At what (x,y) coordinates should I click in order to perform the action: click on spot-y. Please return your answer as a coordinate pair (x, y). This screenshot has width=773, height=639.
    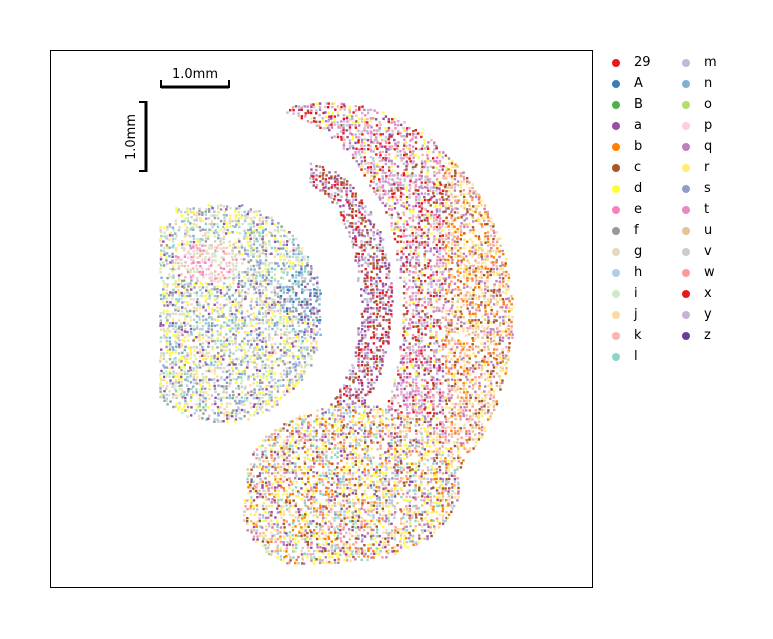
    Looking at the image, I should click on (443, 259).